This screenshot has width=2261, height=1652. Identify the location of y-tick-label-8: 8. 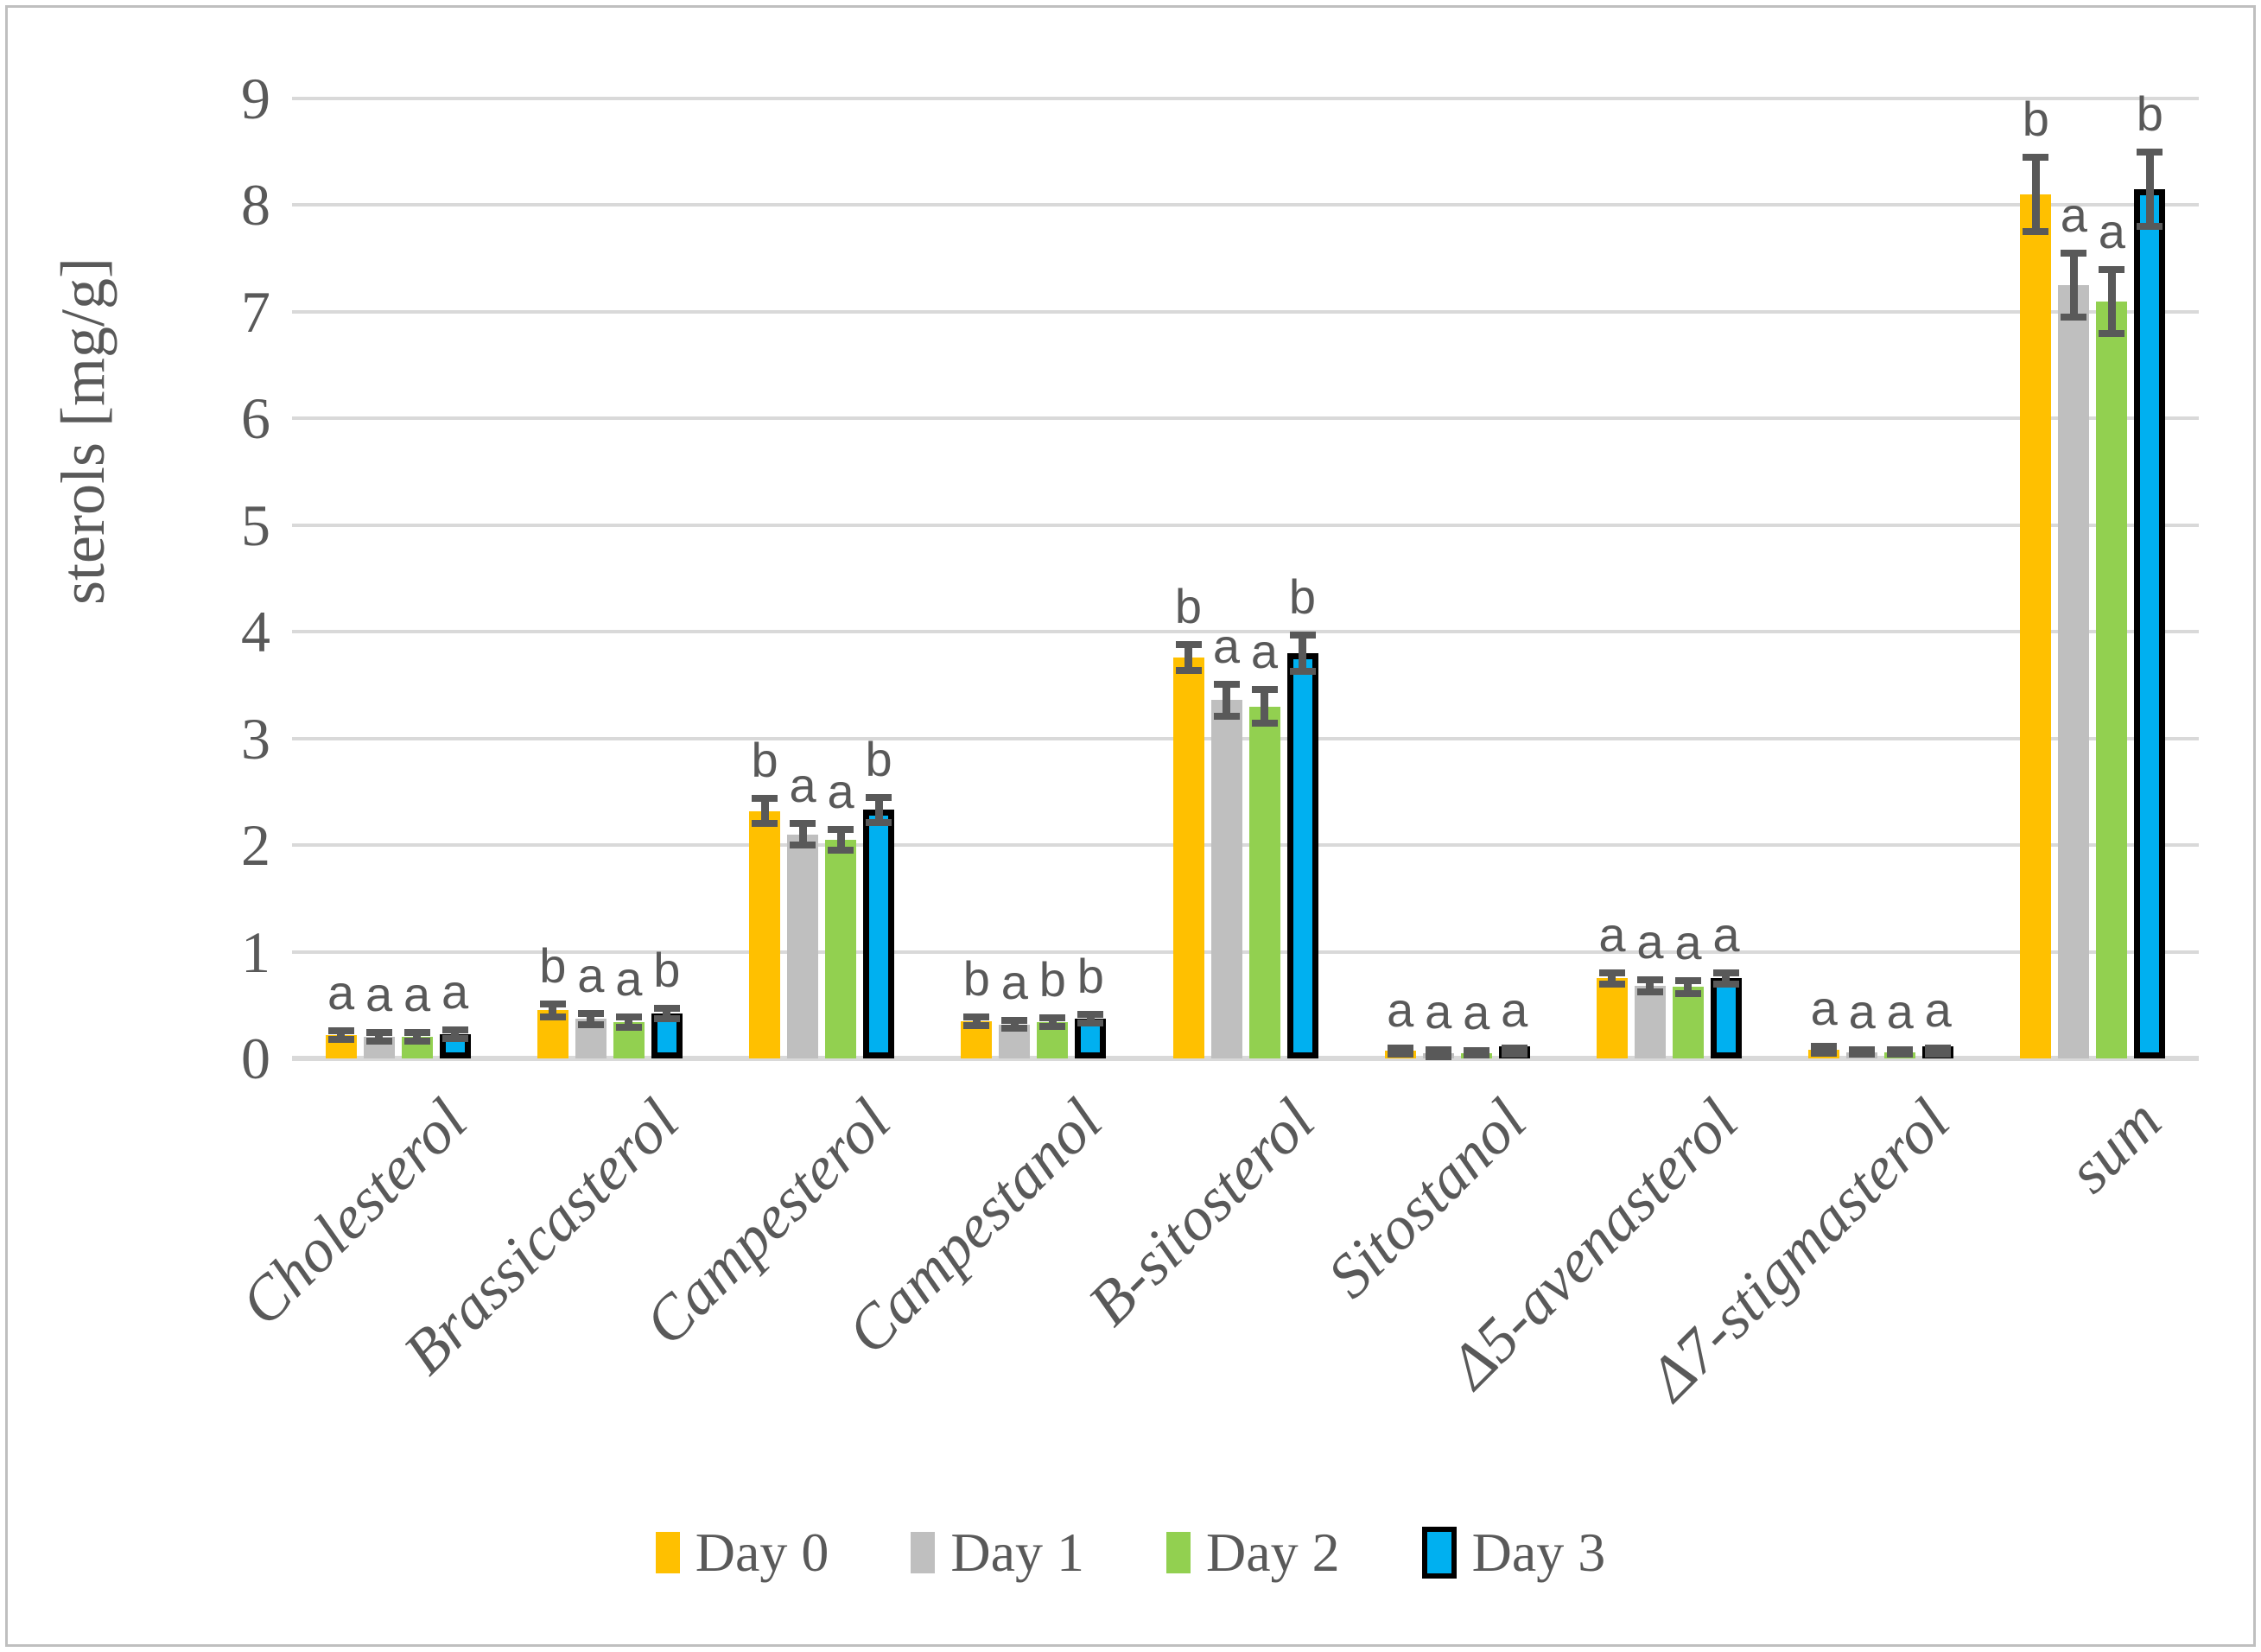
(255, 205).